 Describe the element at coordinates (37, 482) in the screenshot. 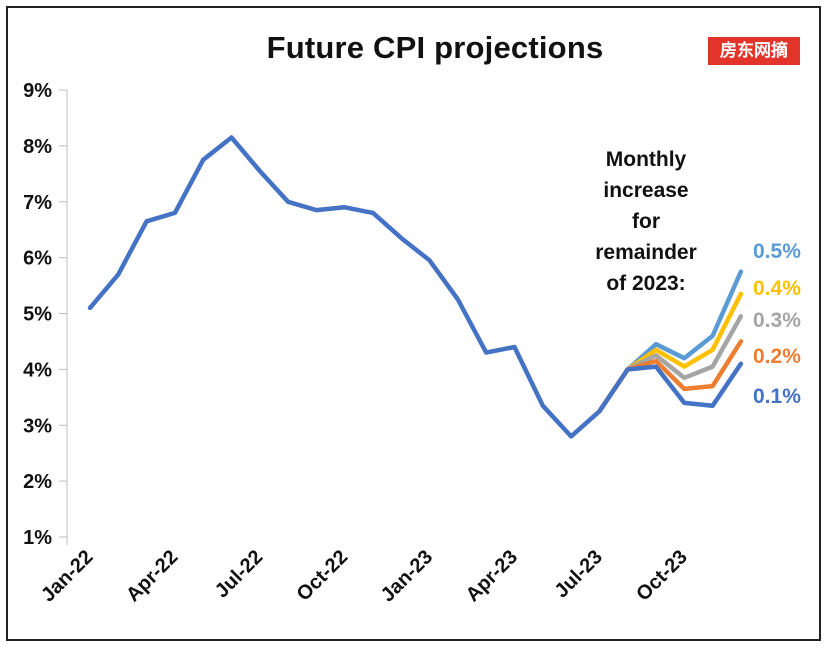

I see `y-tick-label: 2%` at that location.